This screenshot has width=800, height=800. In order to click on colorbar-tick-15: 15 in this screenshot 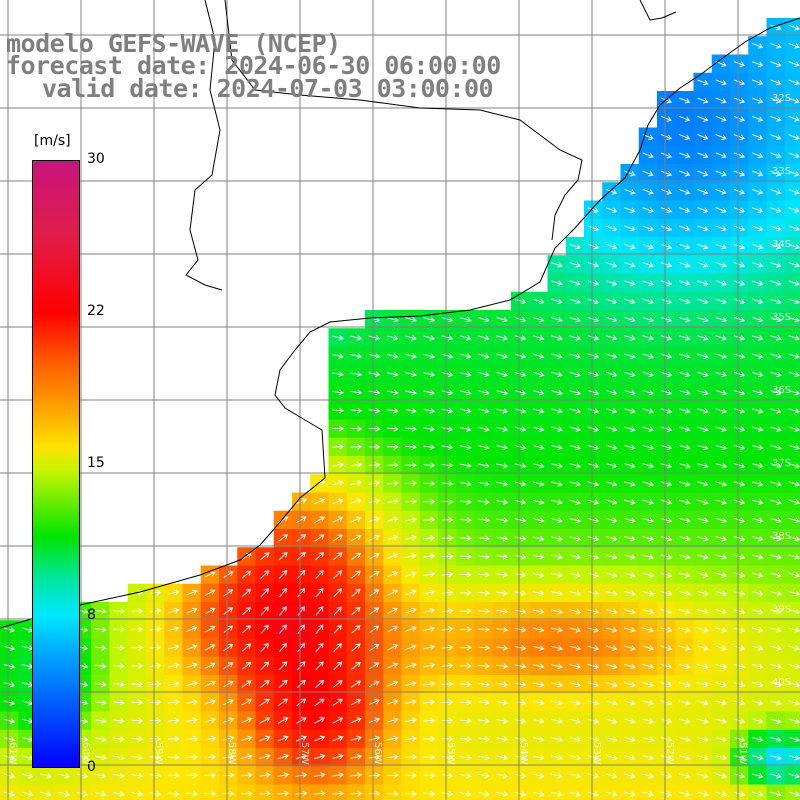, I will do `click(96, 463)`.